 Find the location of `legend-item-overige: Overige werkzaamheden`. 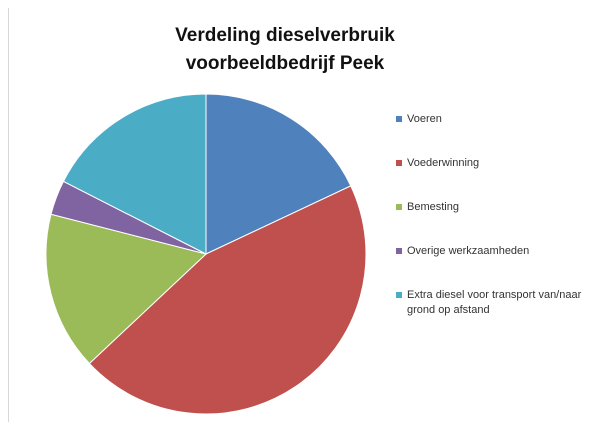

legend-item-overige: Overige werkzaamheden is located at coordinates (498, 251).